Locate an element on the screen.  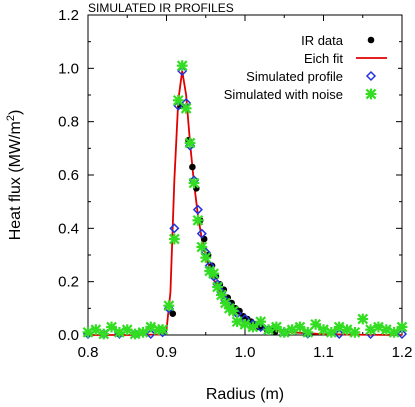
legend-label-simulated-profile: Simulated profile is located at coordinates (294, 76).